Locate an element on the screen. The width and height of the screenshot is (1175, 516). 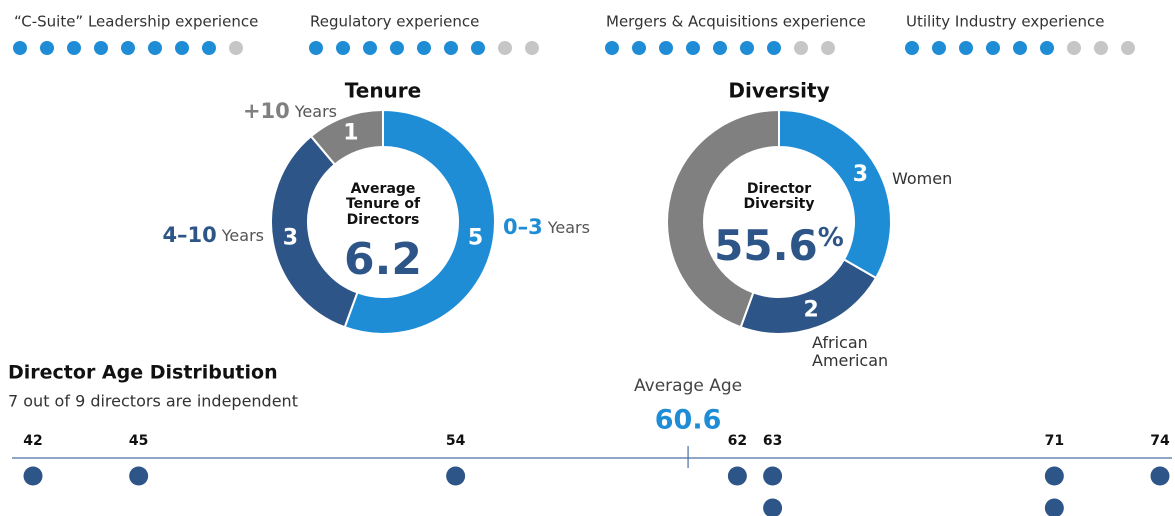
center-value: 55.6% is located at coordinates (779, 245).